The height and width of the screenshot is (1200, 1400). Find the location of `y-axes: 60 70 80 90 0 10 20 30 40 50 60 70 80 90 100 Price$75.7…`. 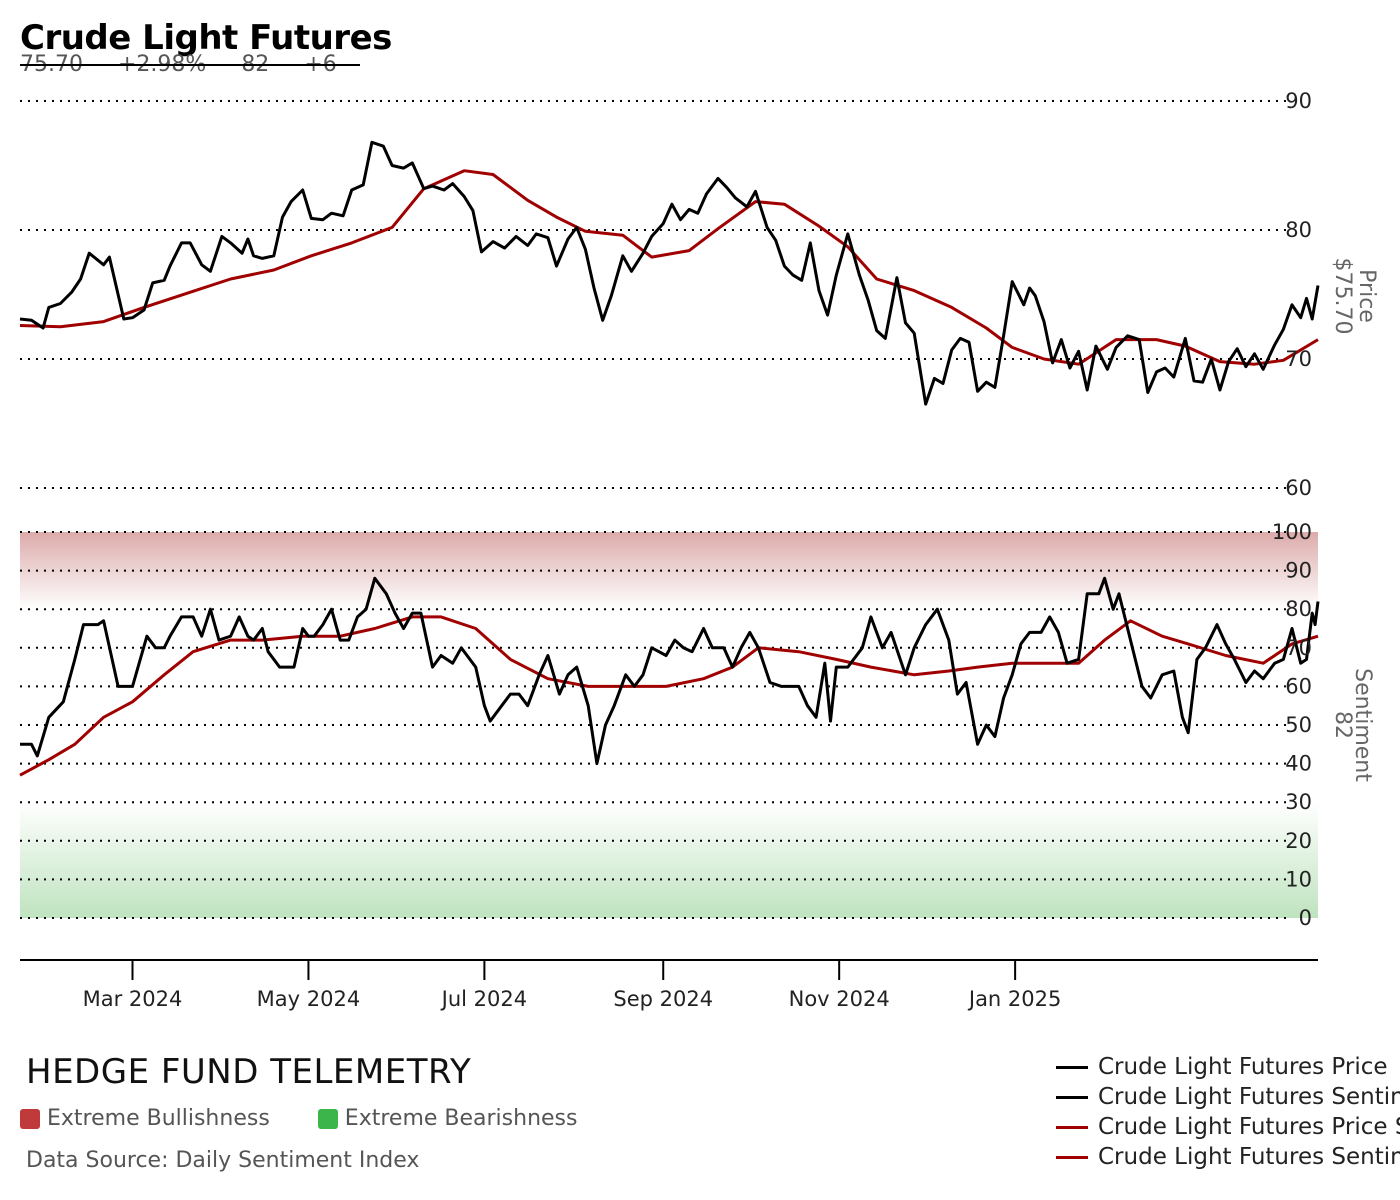

y-axes: 60 70 80 90 0 10 20 30 40 50 60 70 80 90 100 Price$75.7… is located at coordinates (1325, 509).